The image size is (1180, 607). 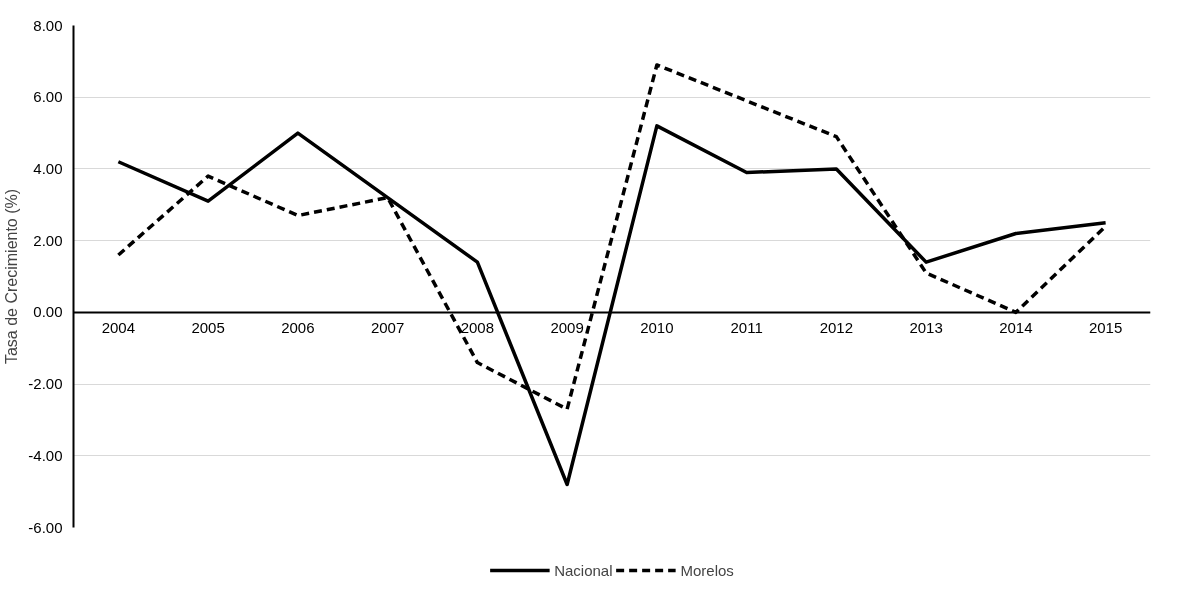 What do you see at coordinates (48, 168) in the screenshot?
I see `y-tick-label: 4.00` at bounding box center [48, 168].